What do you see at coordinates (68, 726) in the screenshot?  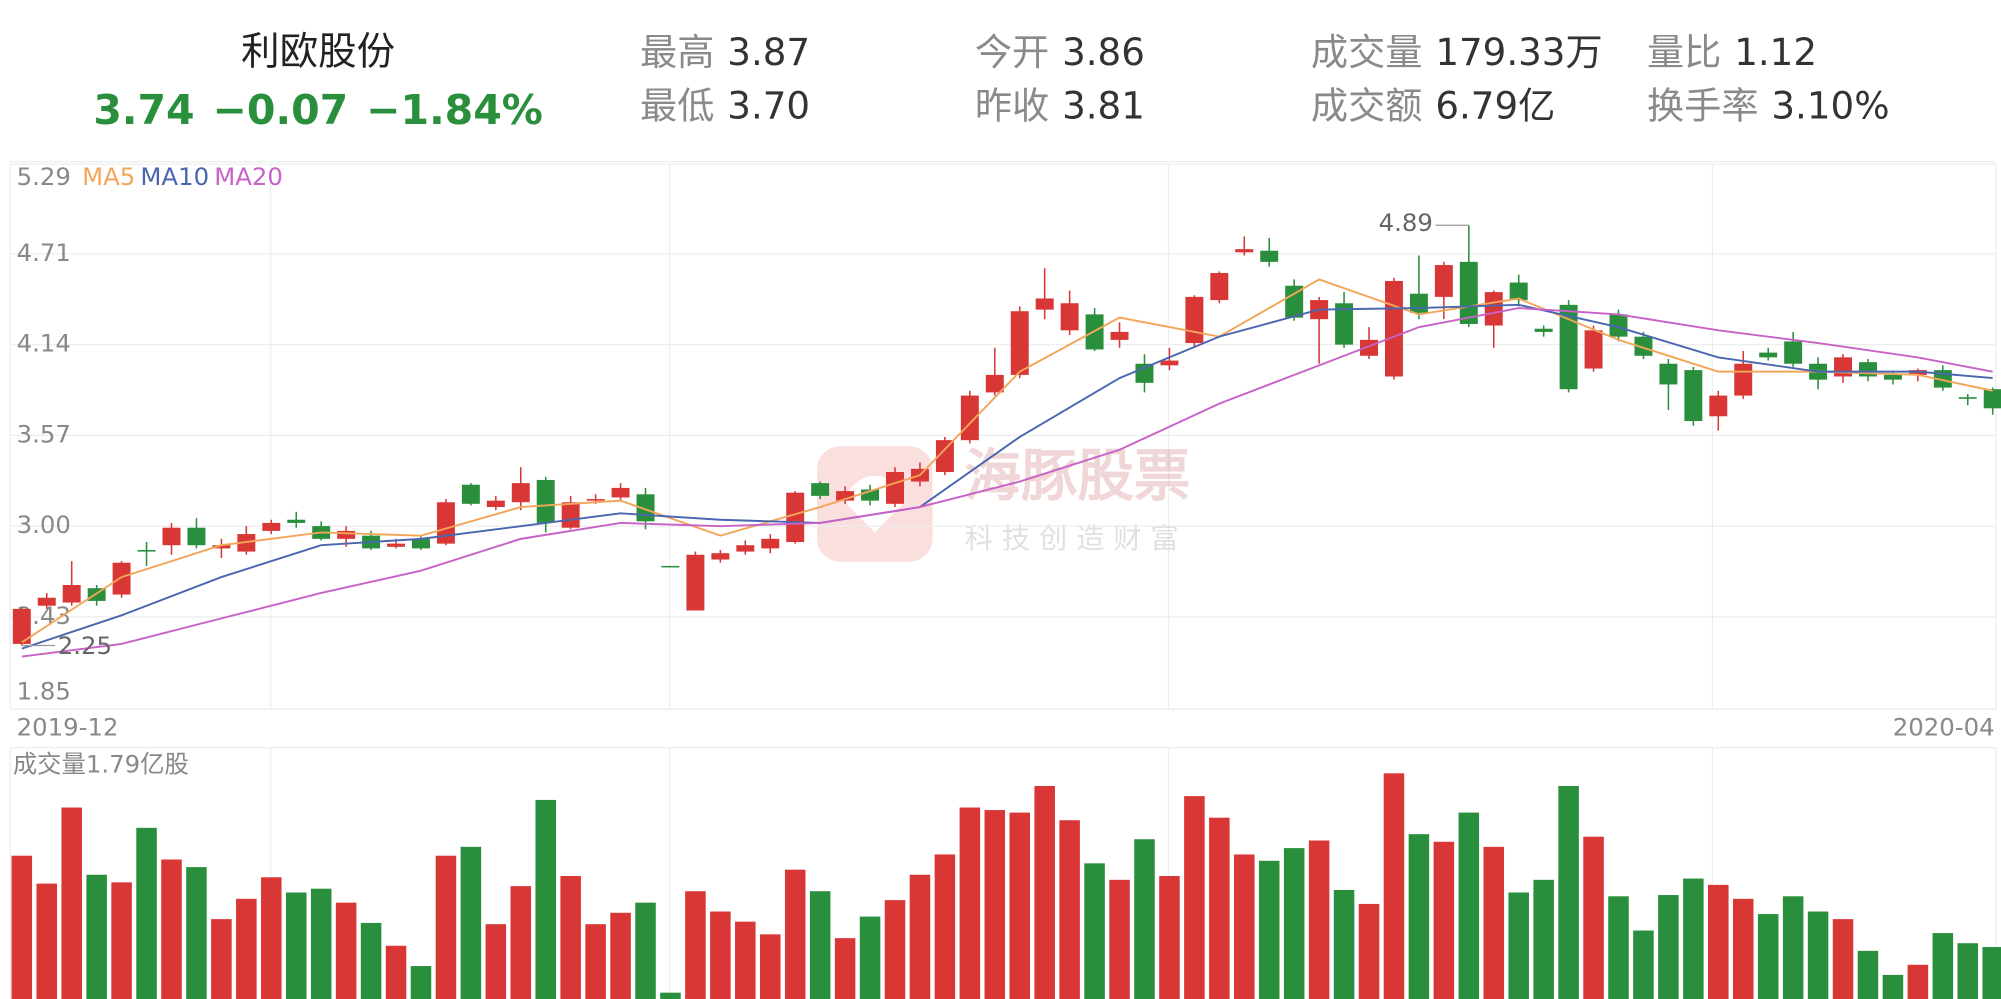 I see `x-tick-label: 2019-12` at bounding box center [68, 726].